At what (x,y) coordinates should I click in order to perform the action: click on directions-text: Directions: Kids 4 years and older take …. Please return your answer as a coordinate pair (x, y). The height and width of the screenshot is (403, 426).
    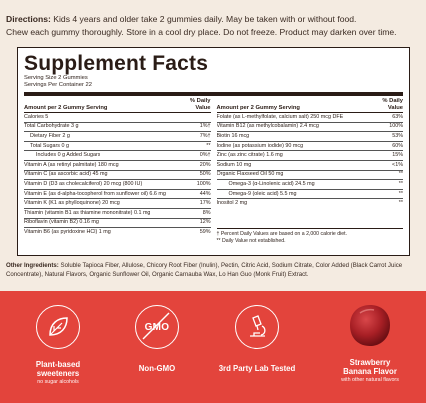
    Looking at the image, I should click on (213, 26).